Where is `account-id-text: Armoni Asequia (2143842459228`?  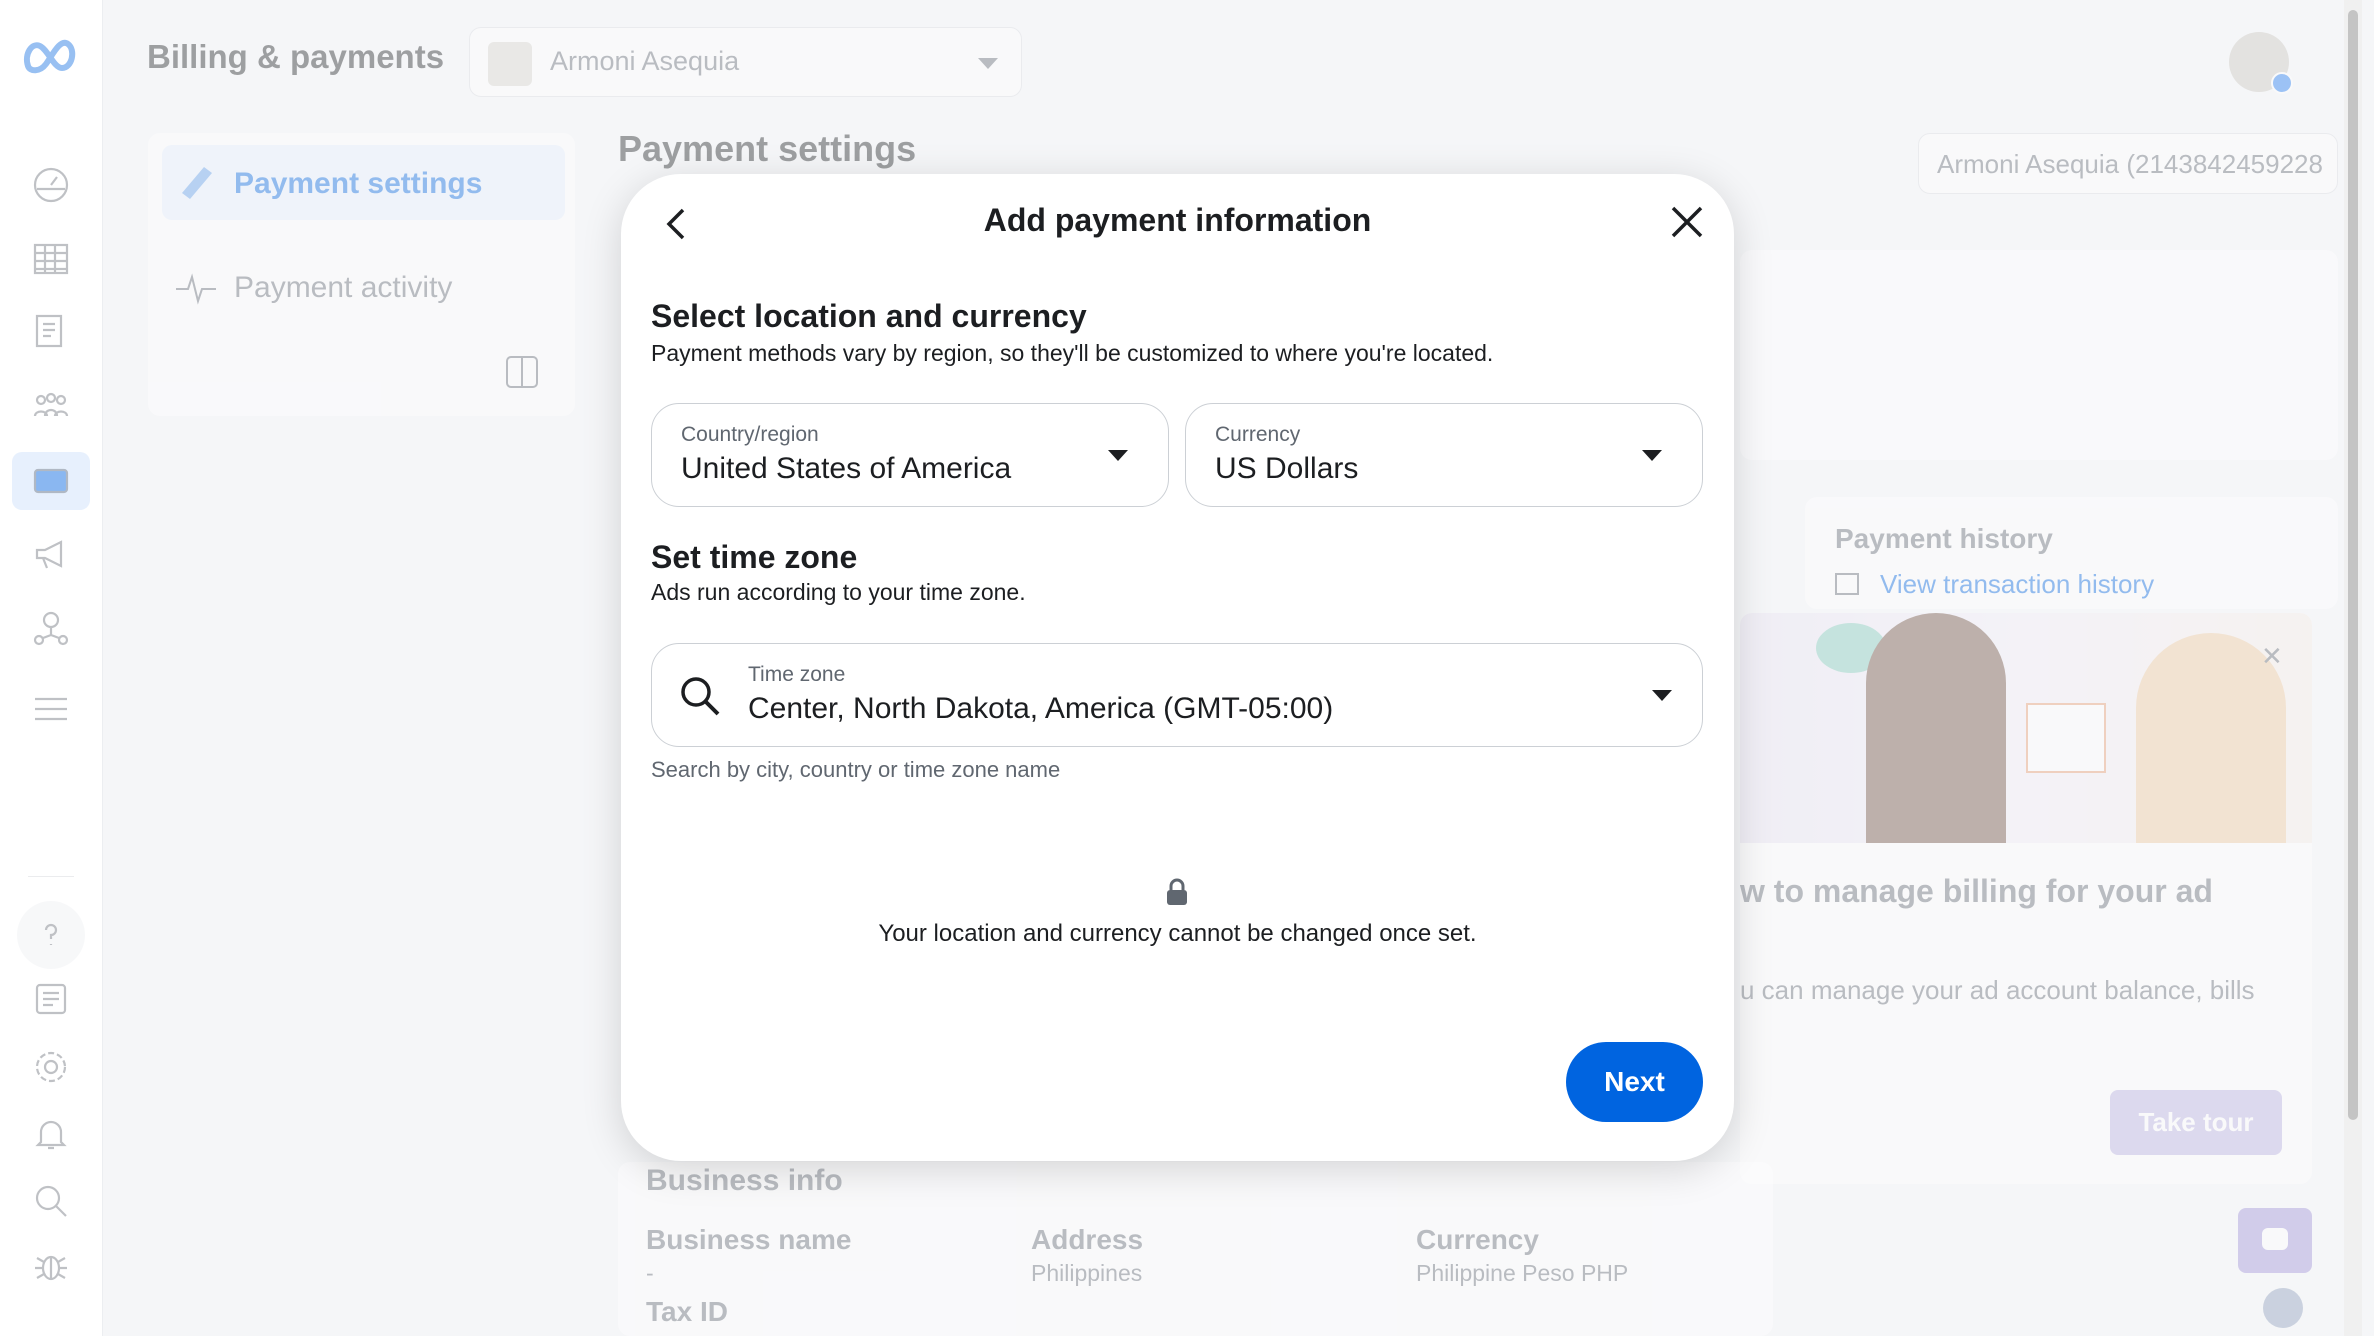 account-id-text: Armoni Asequia (2143842459228 is located at coordinates (2130, 164).